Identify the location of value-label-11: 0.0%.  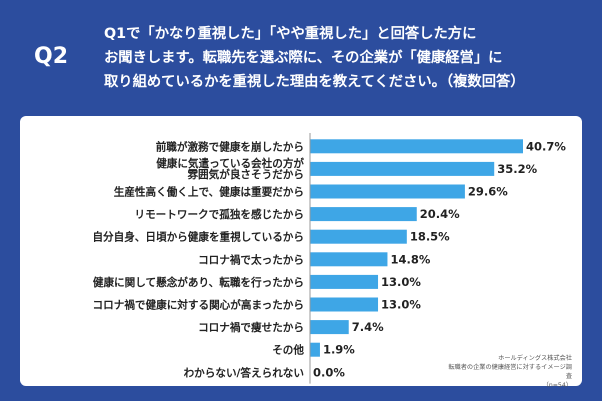
(329, 372).